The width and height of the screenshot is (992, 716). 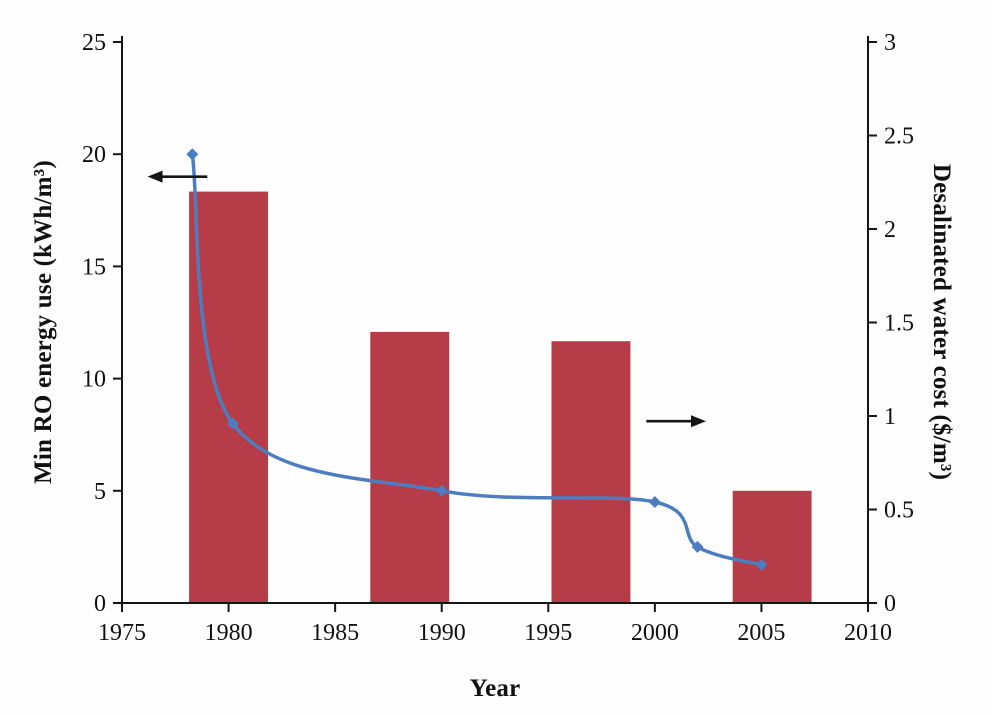 What do you see at coordinates (899, 137) in the screenshot?
I see `right-tick-label-2.5: 2.5` at bounding box center [899, 137].